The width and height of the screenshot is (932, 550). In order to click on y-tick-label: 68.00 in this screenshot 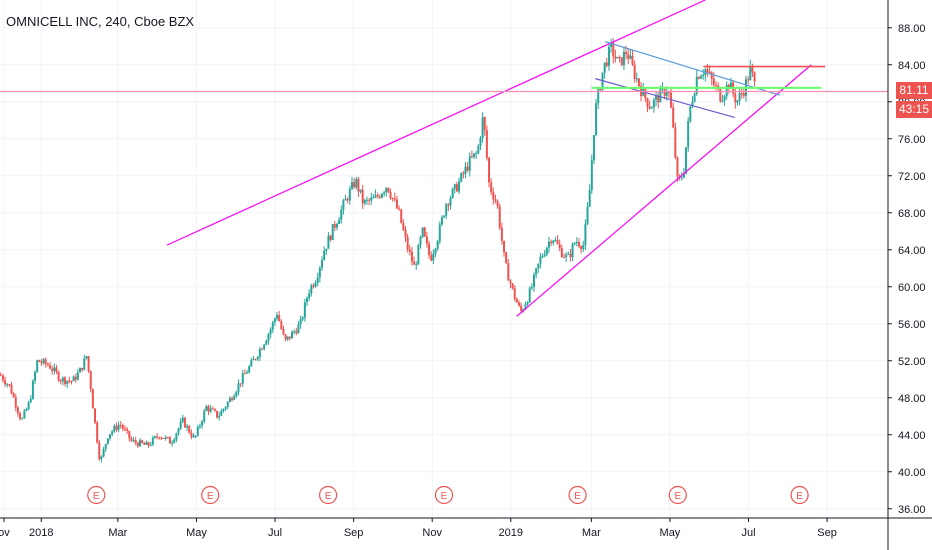, I will do `click(912, 214)`.